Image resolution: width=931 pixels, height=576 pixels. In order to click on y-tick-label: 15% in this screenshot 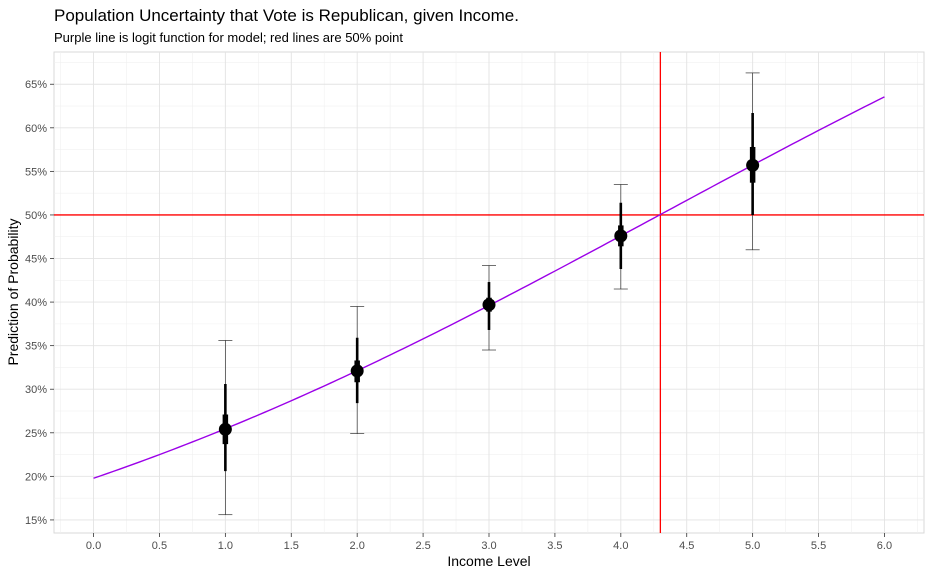, I will do `click(36, 521)`.